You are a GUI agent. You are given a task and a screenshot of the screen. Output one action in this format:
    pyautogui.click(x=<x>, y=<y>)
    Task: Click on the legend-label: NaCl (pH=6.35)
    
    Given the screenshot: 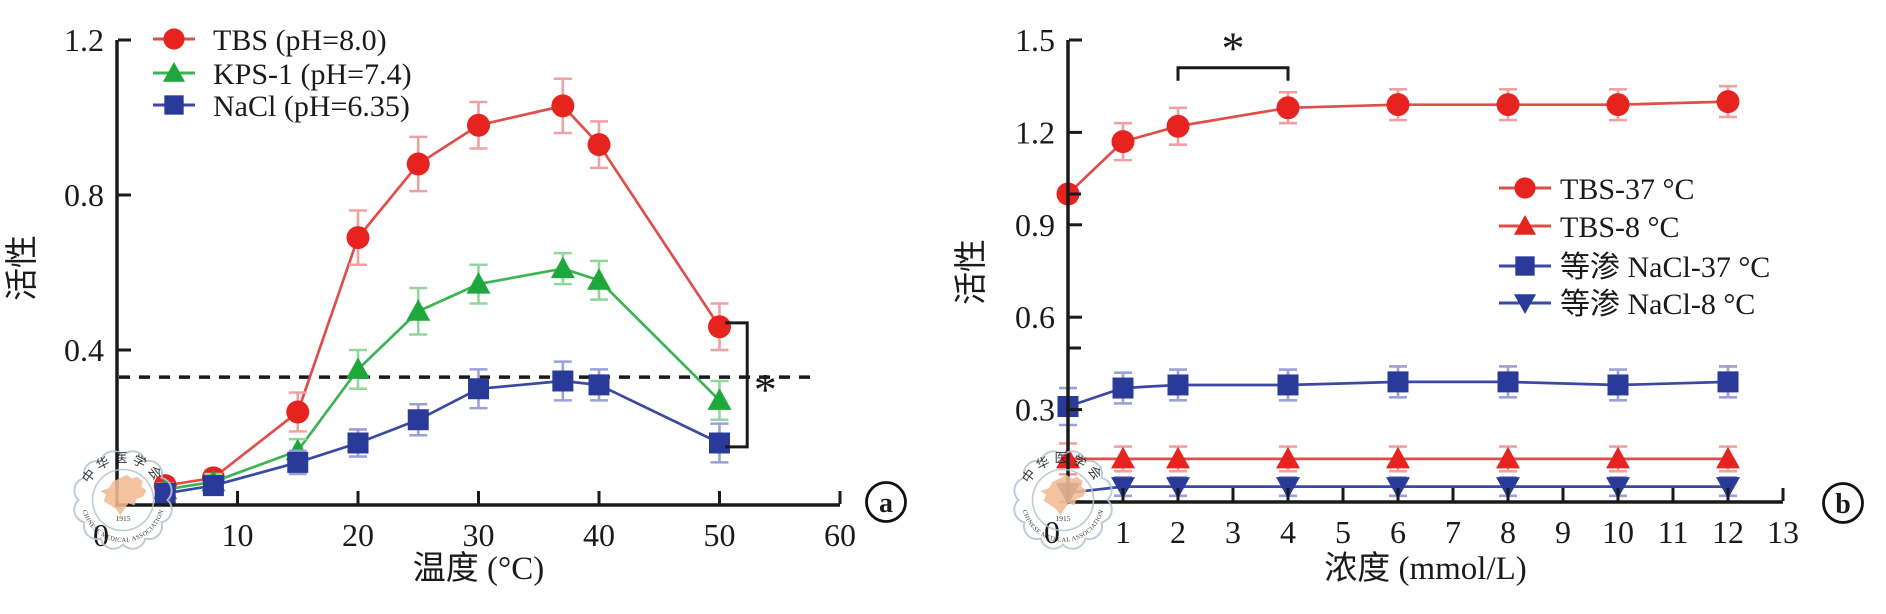 What is the action you would take?
    pyautogui.click(x=311, y=106)
    